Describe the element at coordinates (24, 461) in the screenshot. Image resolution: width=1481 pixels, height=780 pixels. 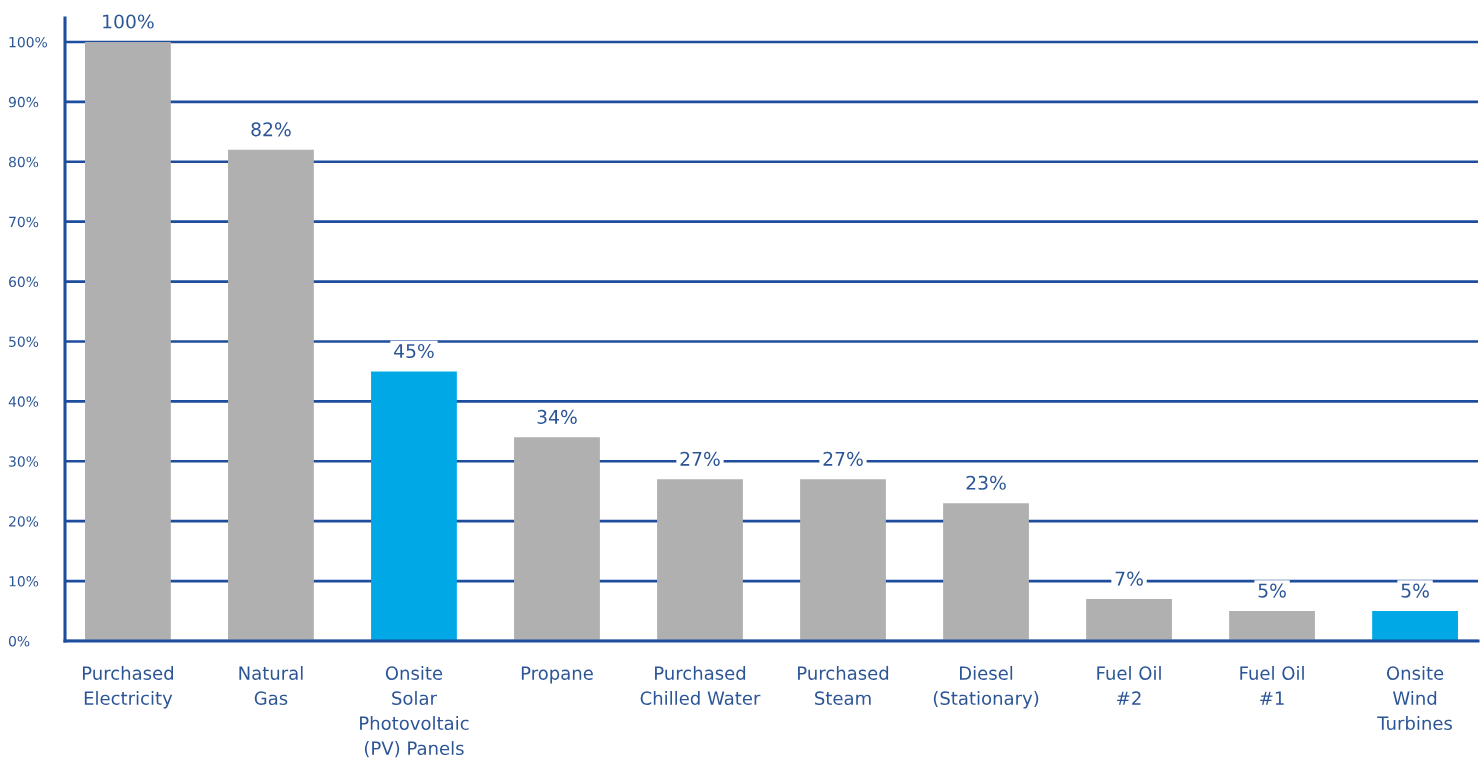
I see `y-tick-label: 30%` at that location.